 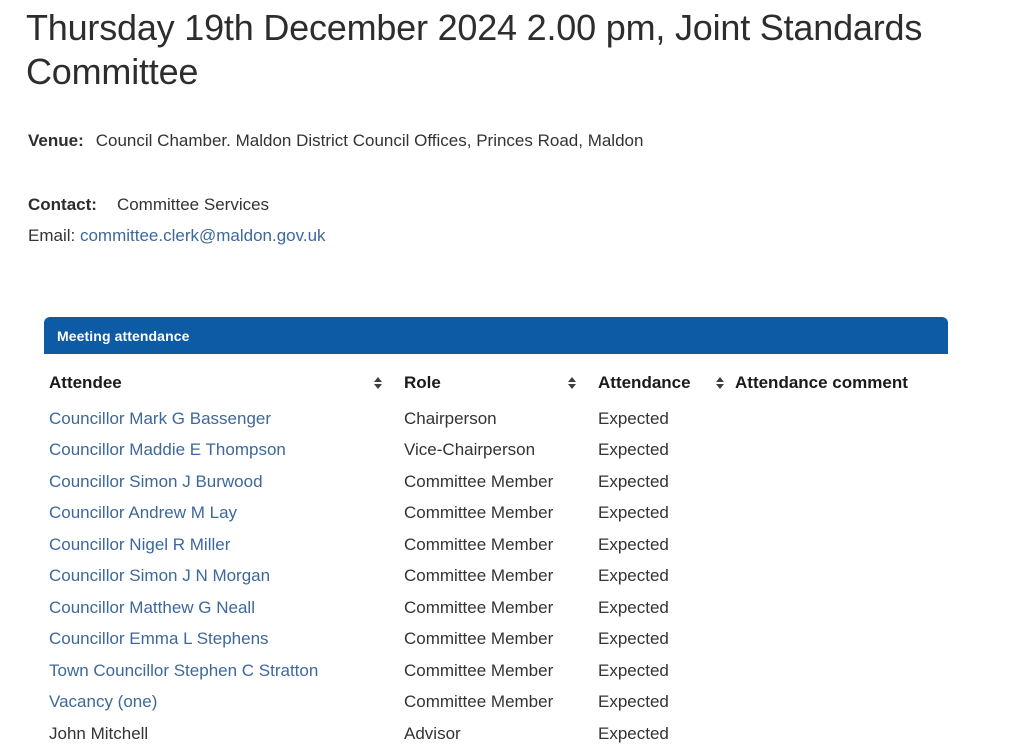 I want to click on attendance-table-header: Attendee Role Attendance Attendance comment, so click(x=496, y=383).